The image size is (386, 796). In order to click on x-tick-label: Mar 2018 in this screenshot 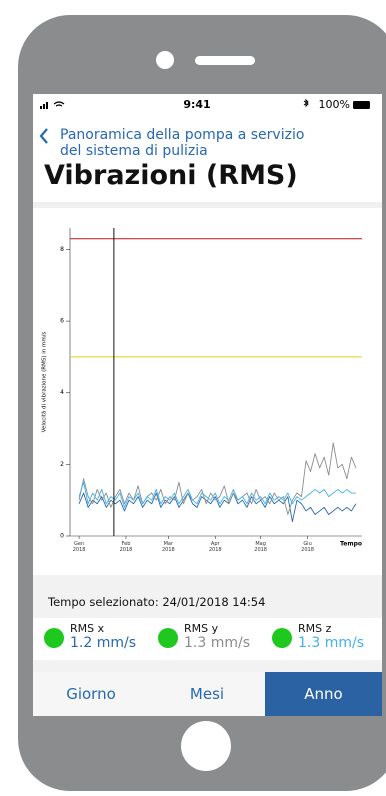, I will do `click(168, 547)`.